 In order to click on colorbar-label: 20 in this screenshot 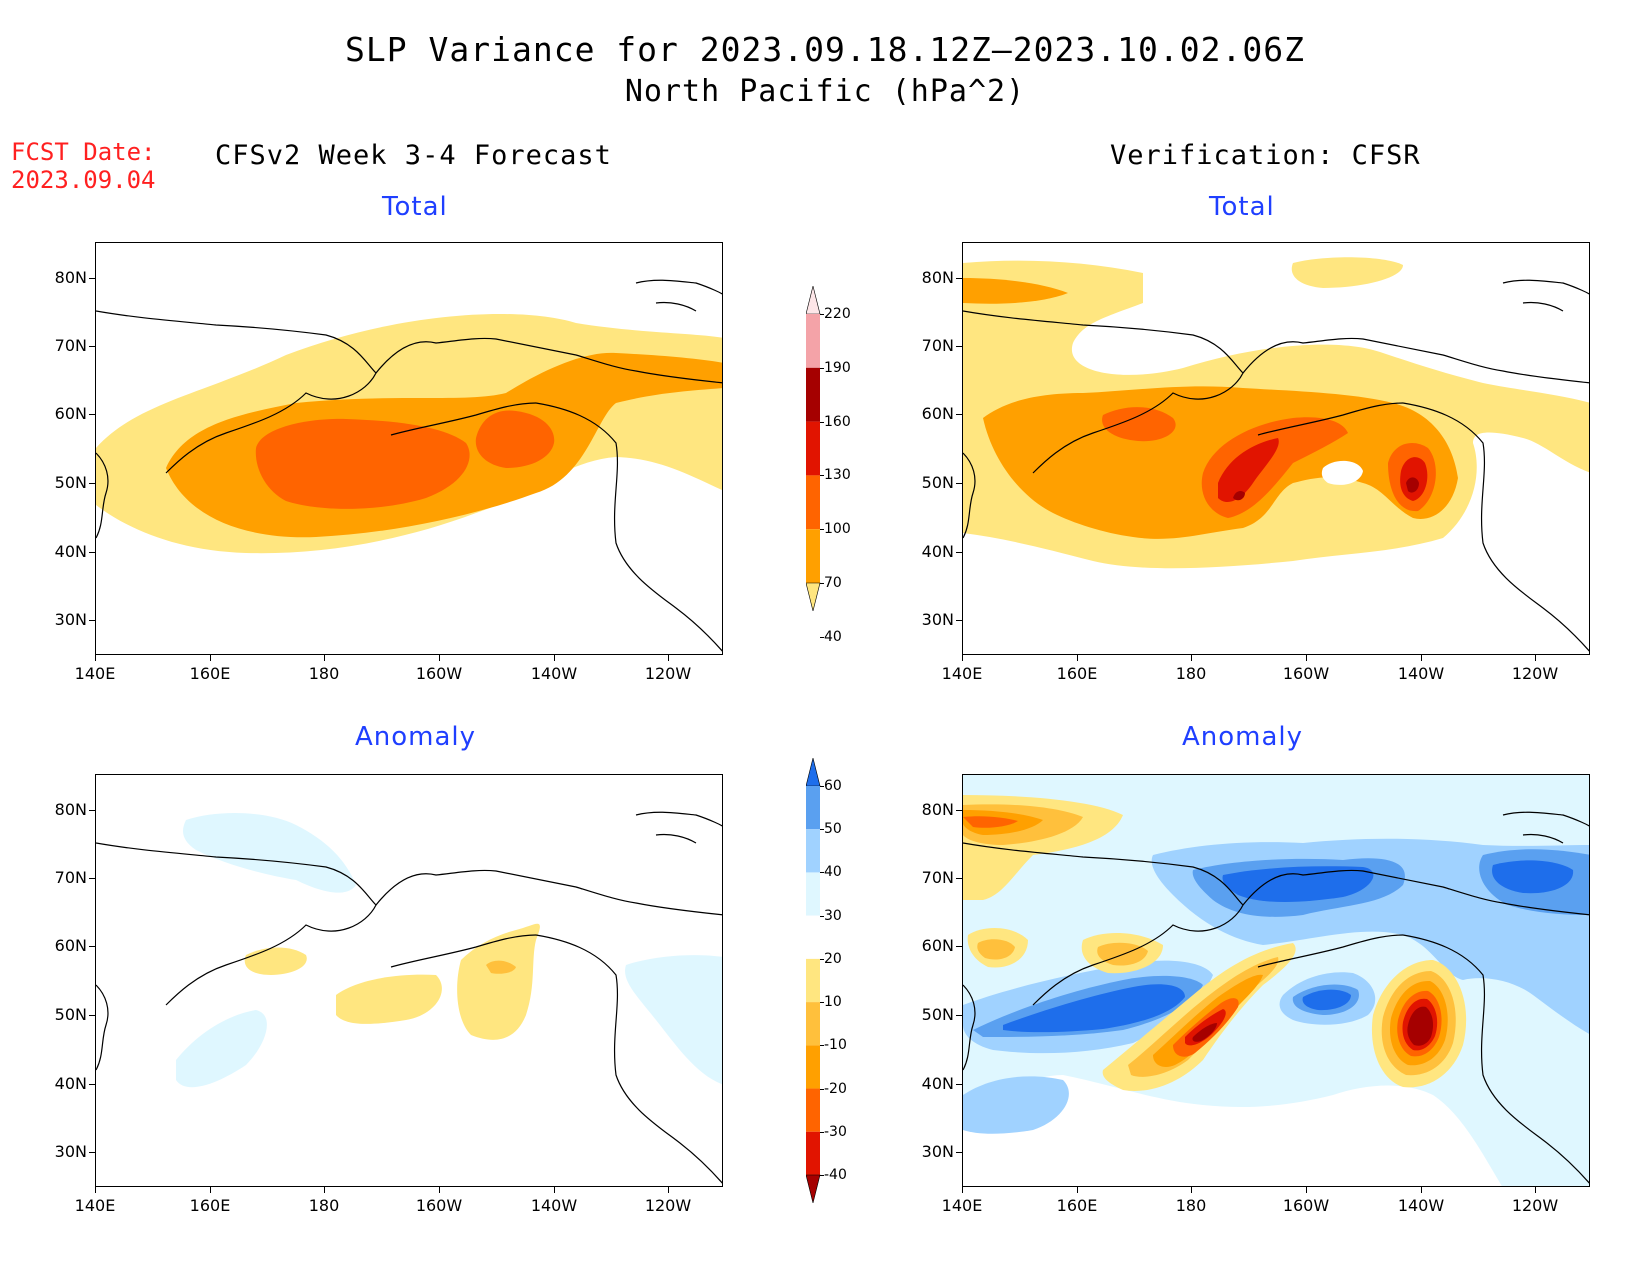, I will do `click(833, 958)`.